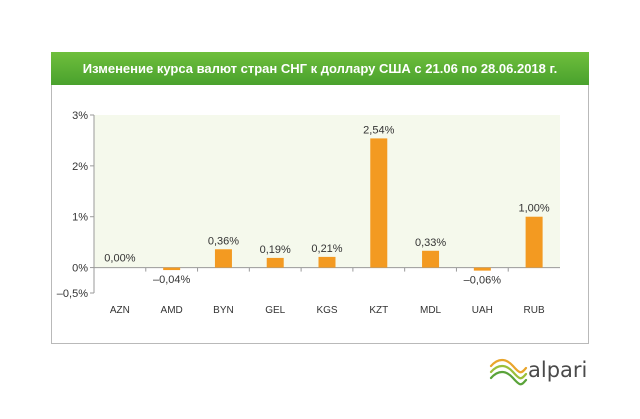 This screenshot has height=419, width=640. I want to click on x-tick-label: AZN, so click(120, 310).